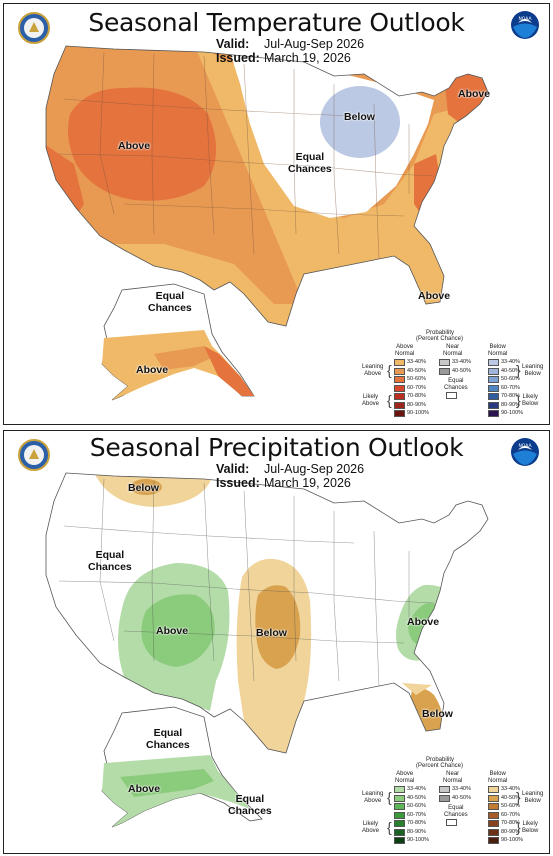 This screenshot has height=856, width=553. Describe the element at coordinates (423, 622) in the screenshot. I see `precipitation-label-above-southeast: Above` at that location.